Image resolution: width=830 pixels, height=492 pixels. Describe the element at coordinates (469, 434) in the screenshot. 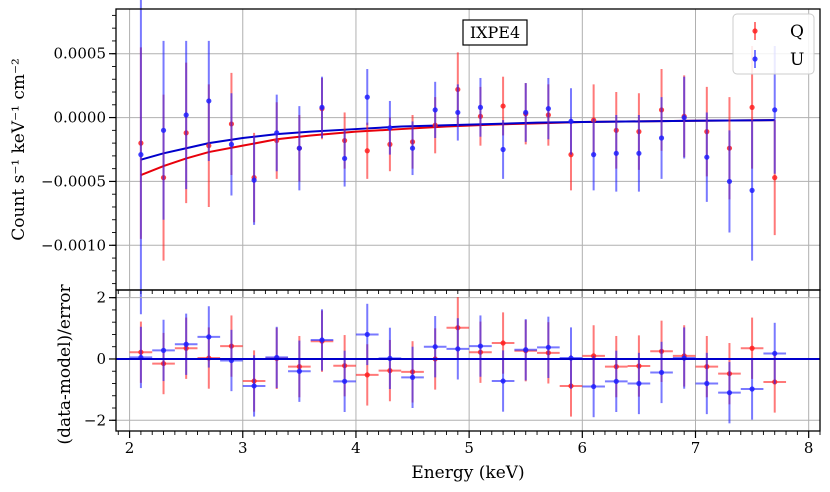

I see `bottom-x-axis` at that location.